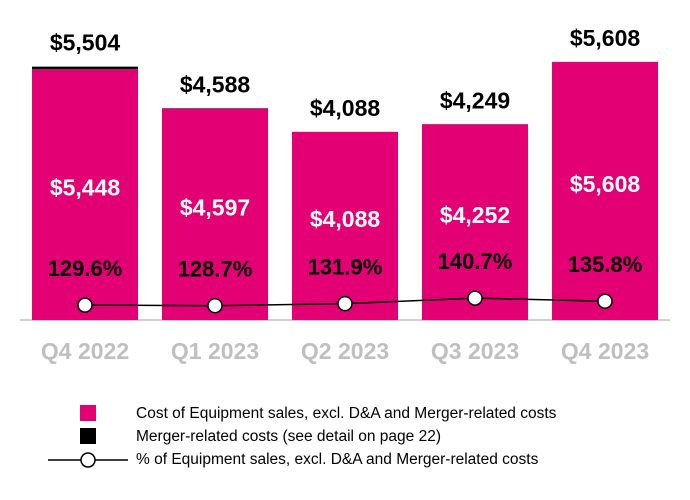 The image size is (690, 500). Describe the element at coordinates (215, 269) in the screenshot. I see `line-value-label: 128.7%` at that location.